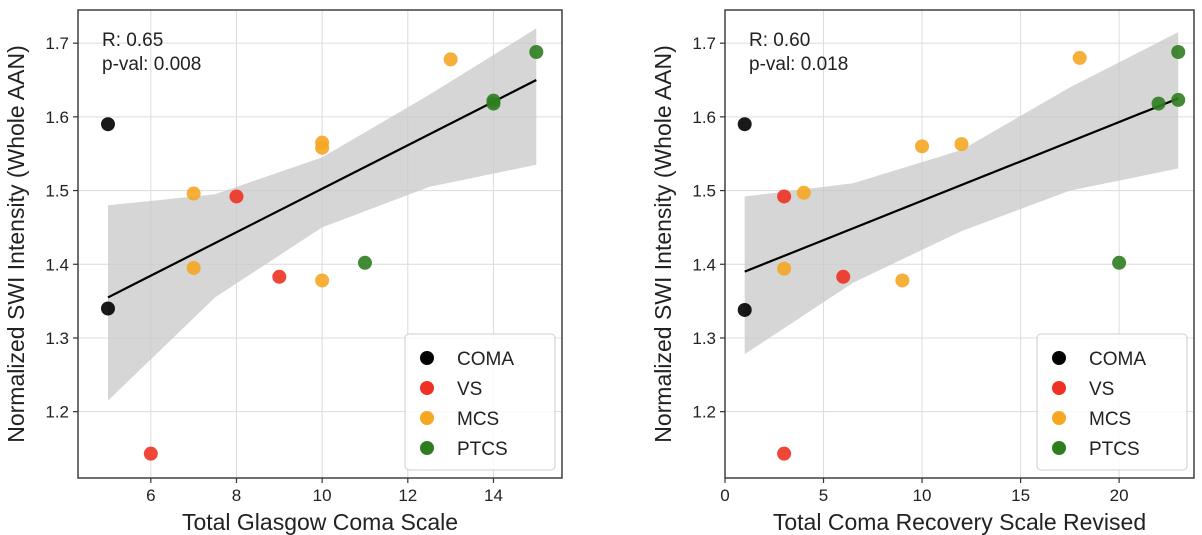  What do you see at coordinates (1119, 495) in the screenshot?
I see `x-tick-label: 20` at bounding box center [1119, 495].